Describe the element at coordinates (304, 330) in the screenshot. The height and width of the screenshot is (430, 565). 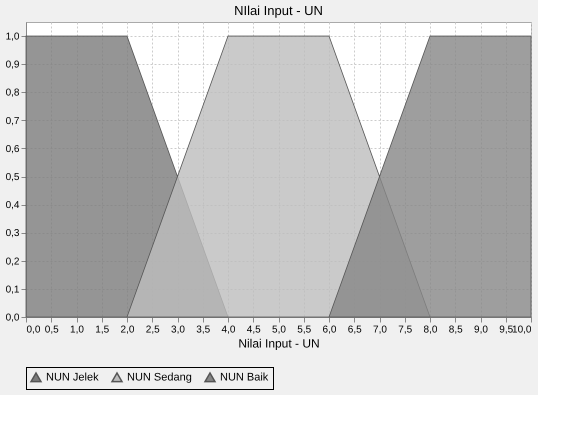
I see `x-tick-label: 5,5` at that location.